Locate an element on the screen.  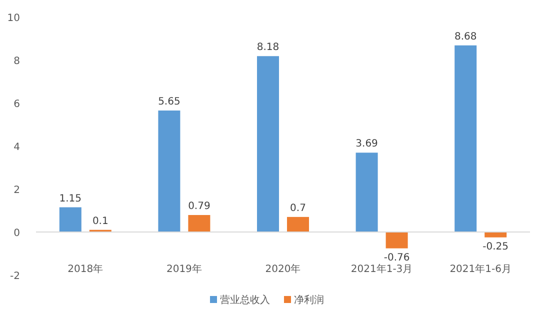
legend-label: 营业总收入 is located at coordinates (245, 300).